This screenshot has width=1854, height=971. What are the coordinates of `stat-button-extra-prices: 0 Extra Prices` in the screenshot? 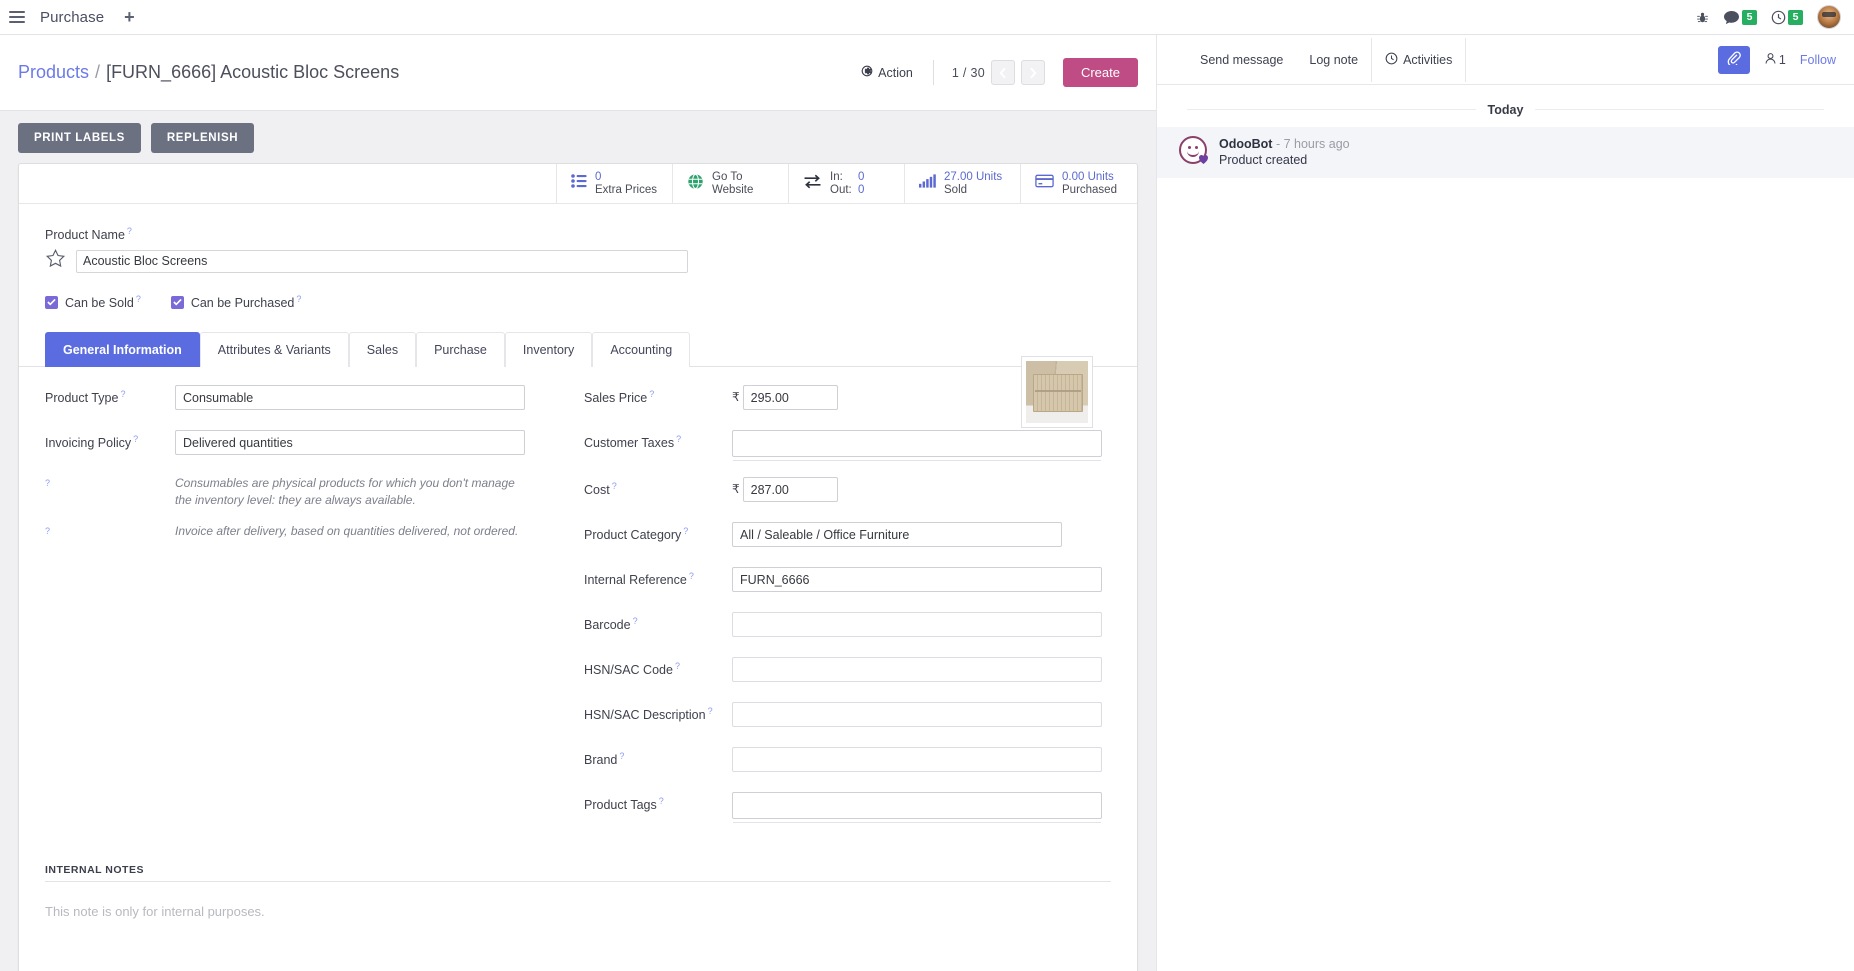 It's located at (615, 183).